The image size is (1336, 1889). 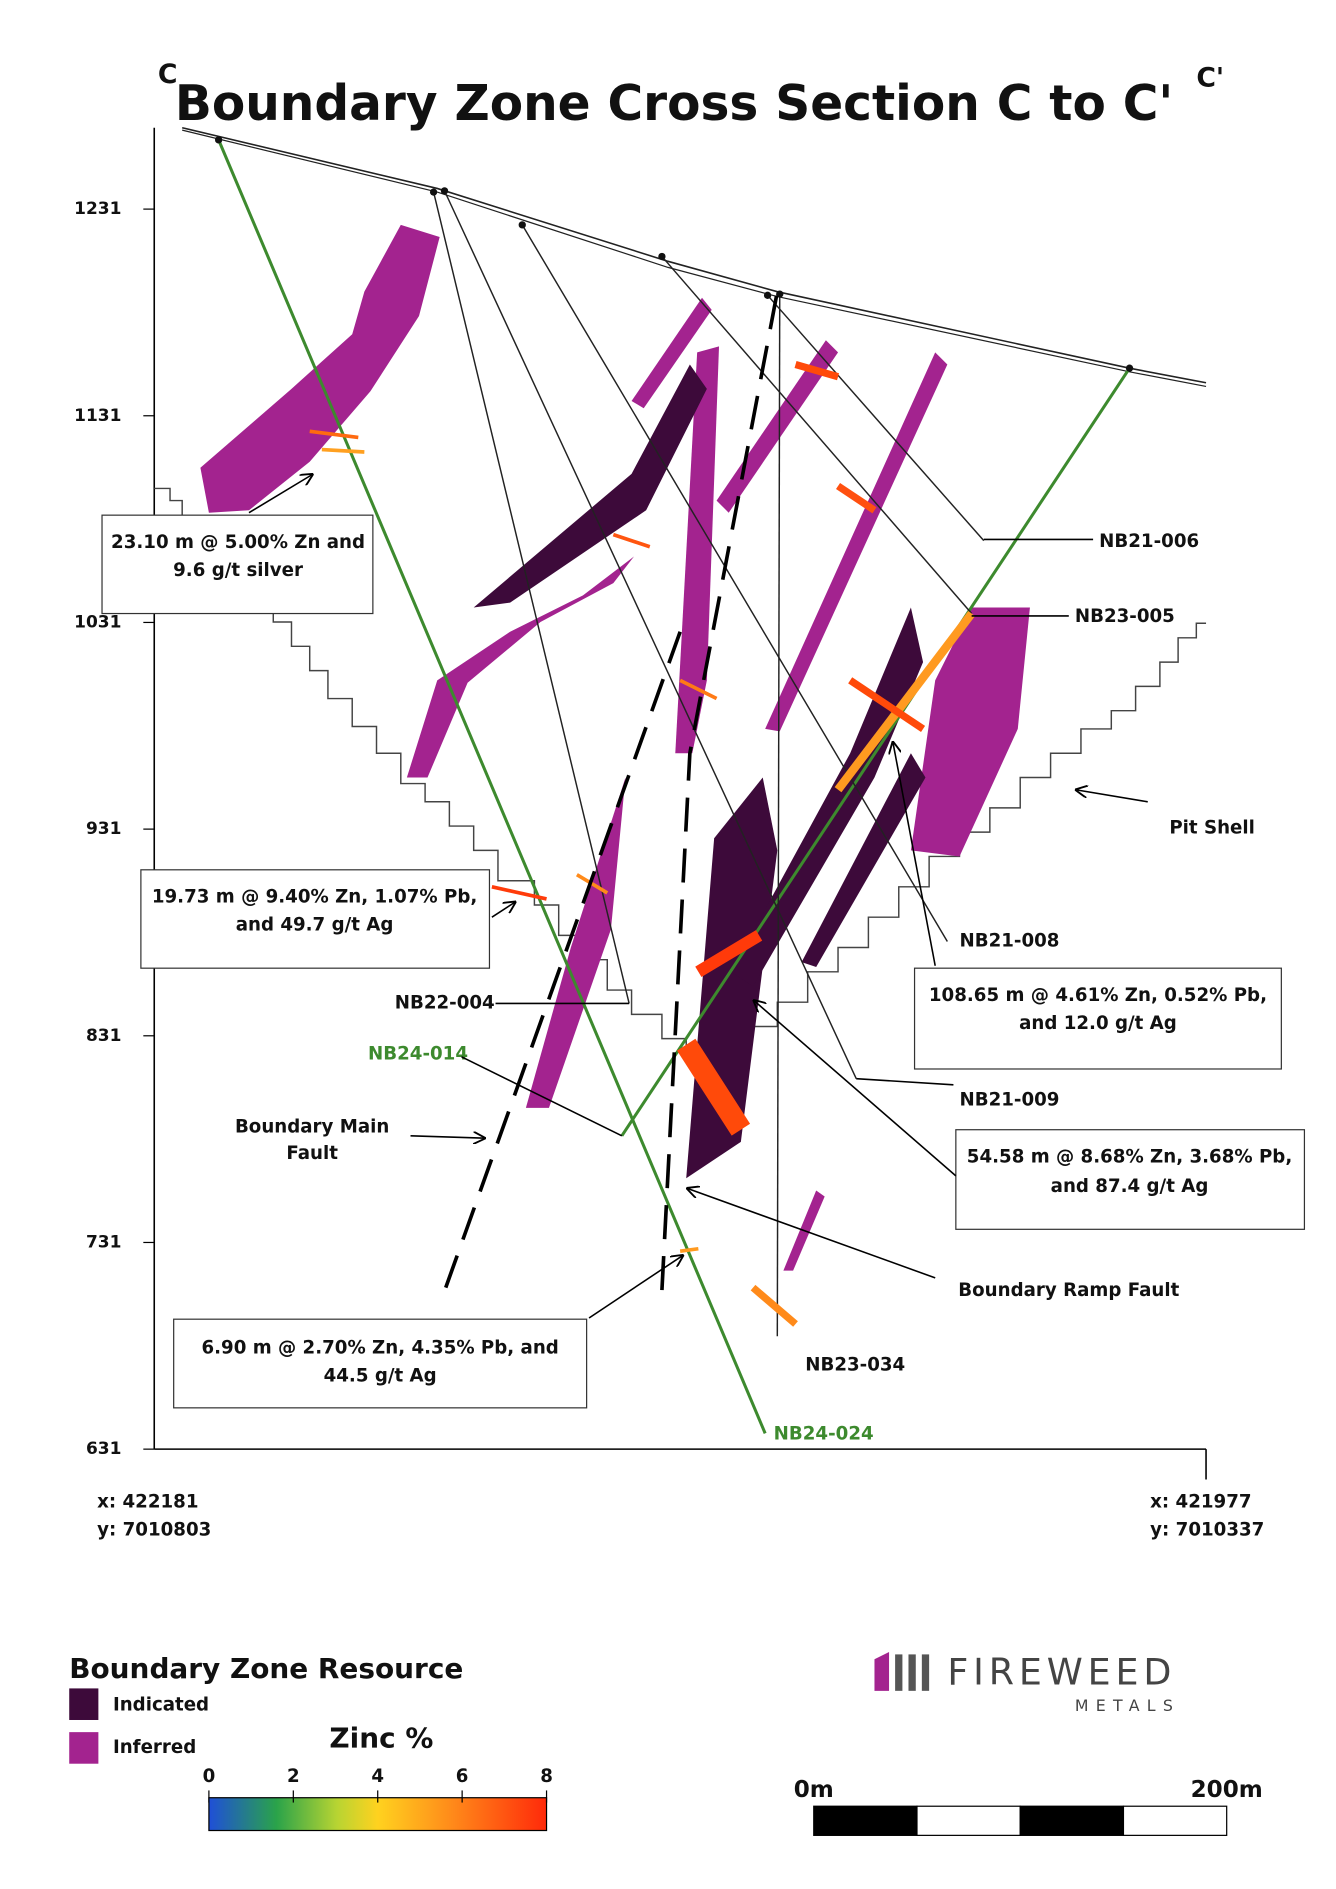 I want to click on hole-label: NB21-006, so click(x=1149, y=541).